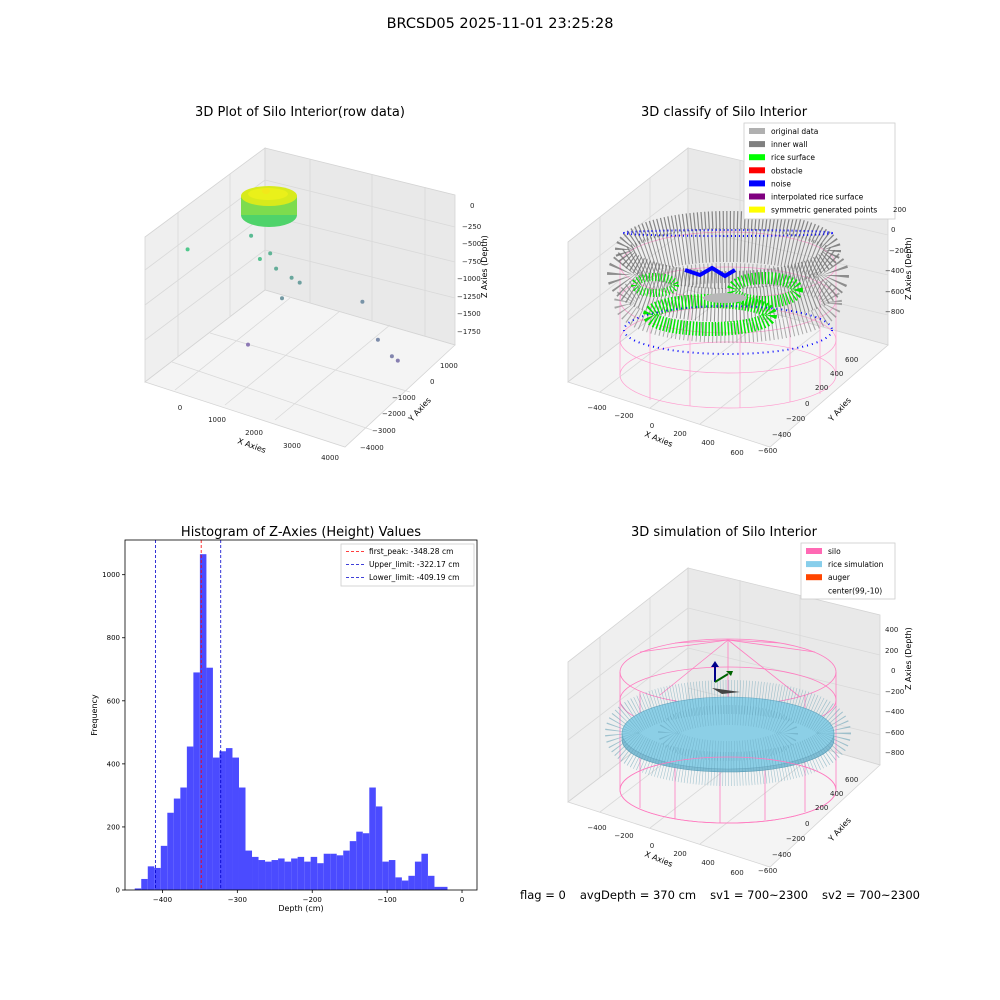  I want to click on raw-x-tick: 4000, so click(330, 458).